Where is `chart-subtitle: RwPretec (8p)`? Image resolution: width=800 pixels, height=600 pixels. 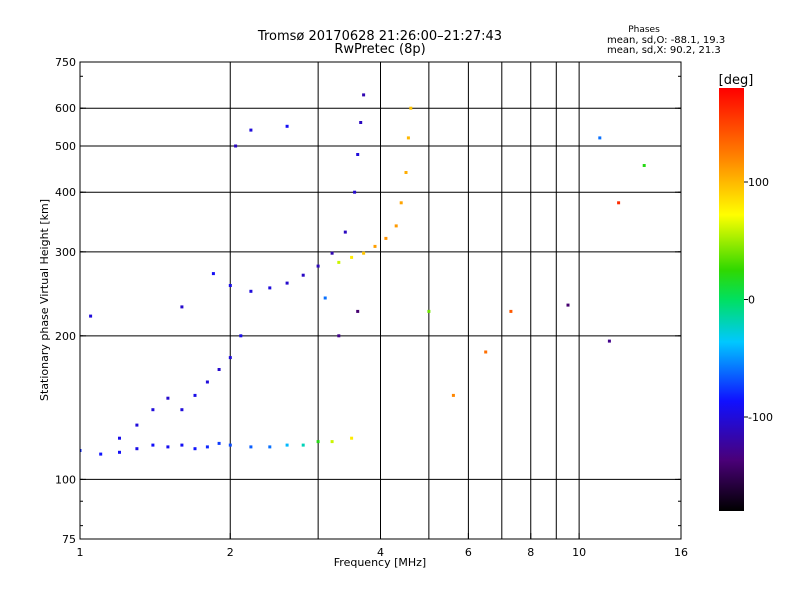 chart-subtitle: RwPretec (8p) is located at coordinates (379, 49).